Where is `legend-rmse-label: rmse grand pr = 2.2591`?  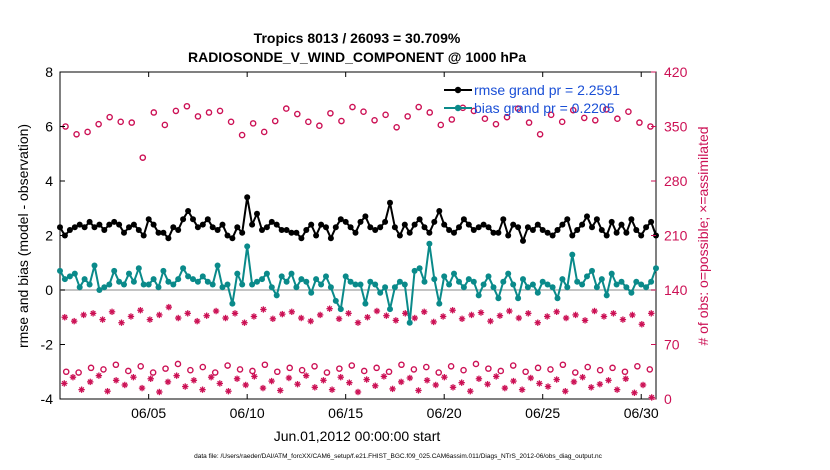 legend-rmse-label: rmse grand pr = 2.2591 is located at coordinates (547, 90).